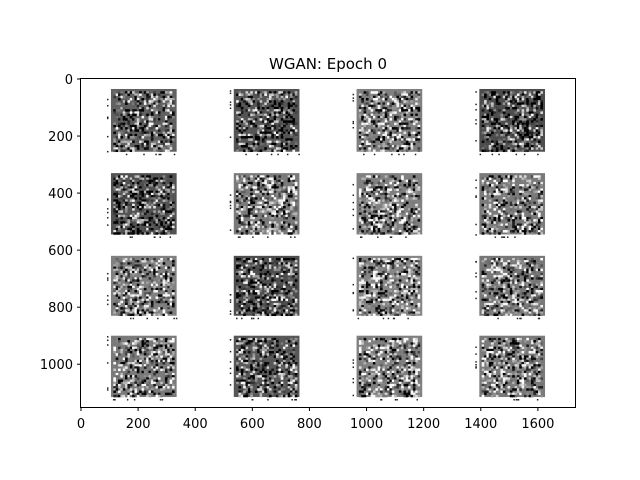  Describe the element at coordinates (423, 424) in the screenshot. I see `x-tick-label: 1200` at that location.